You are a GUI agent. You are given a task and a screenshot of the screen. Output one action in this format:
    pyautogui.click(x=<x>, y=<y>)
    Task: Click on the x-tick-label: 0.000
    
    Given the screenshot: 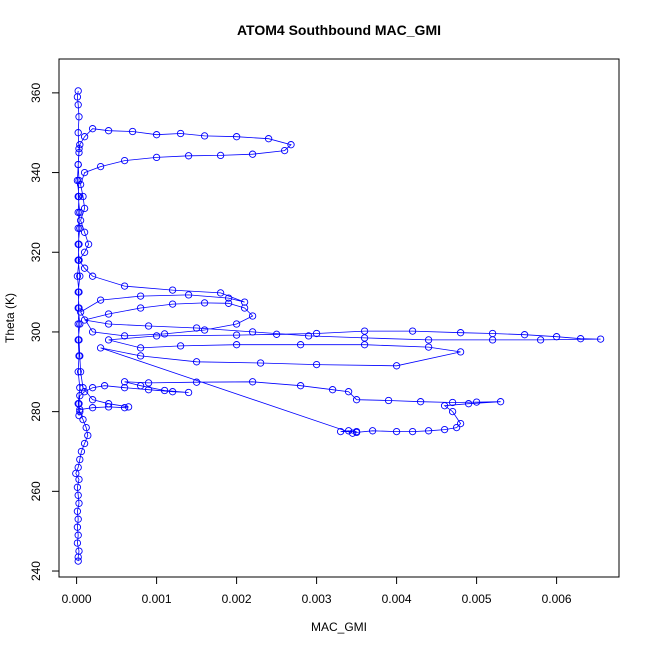 What is the action you would take?
    pyautogui.click(x=77, y=599)
    